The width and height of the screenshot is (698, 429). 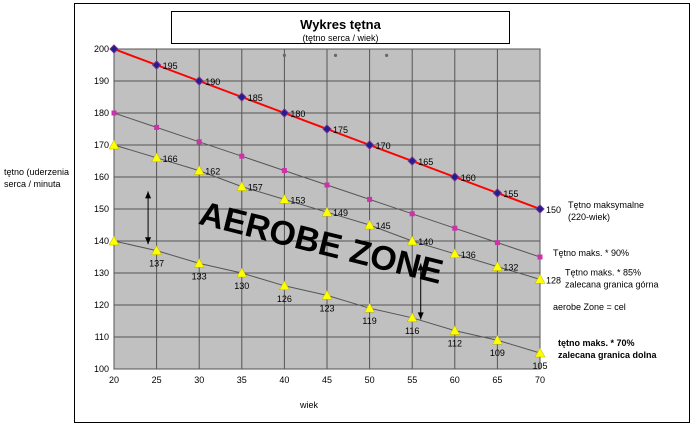 What do you see at coordinates (101, 177) in the screenshot?
I see `y-tick-label: 160` at bounding box center [101, 177].